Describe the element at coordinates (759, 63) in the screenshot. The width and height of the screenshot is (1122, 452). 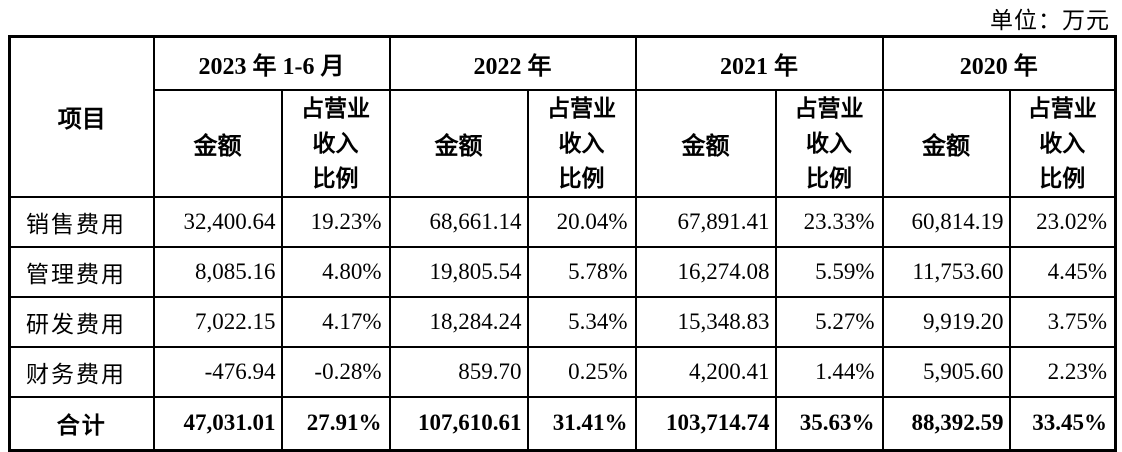
I see `header-period-2021: 2021 年` at that location.